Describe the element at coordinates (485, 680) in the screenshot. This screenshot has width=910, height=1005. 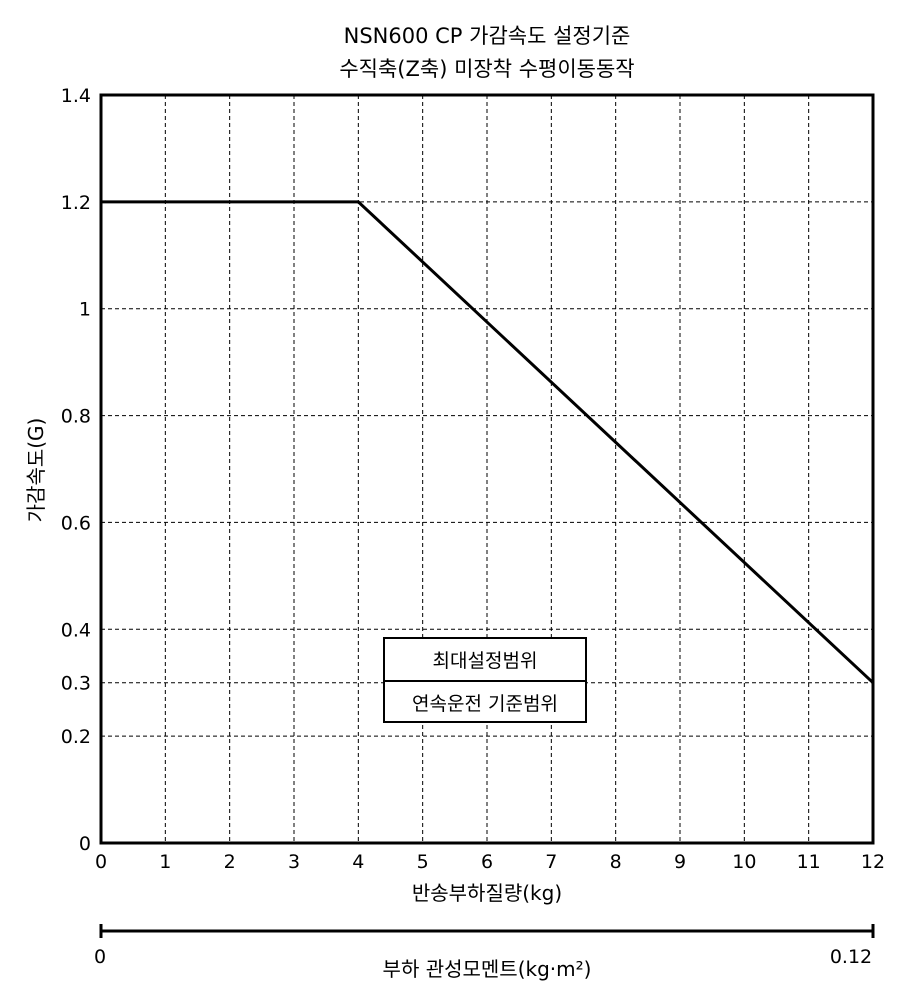
I see `legend-box: 최대설정범위 연속운전 기준범위` at that location.